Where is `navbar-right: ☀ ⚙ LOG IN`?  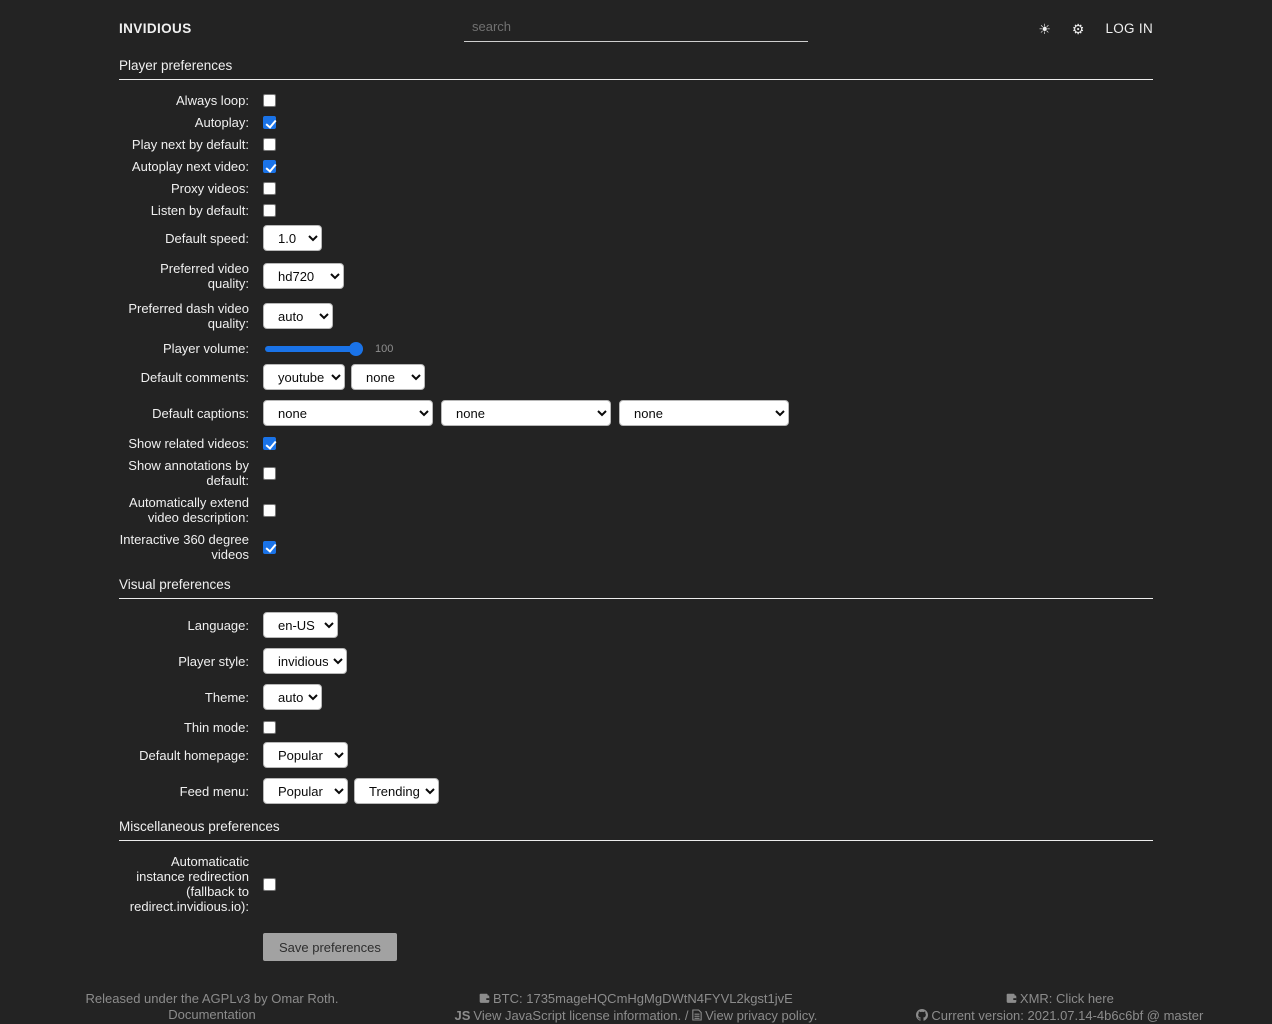
navbar-right: ☀ ⚙ LOG IN is located at coordinates (980, 28).